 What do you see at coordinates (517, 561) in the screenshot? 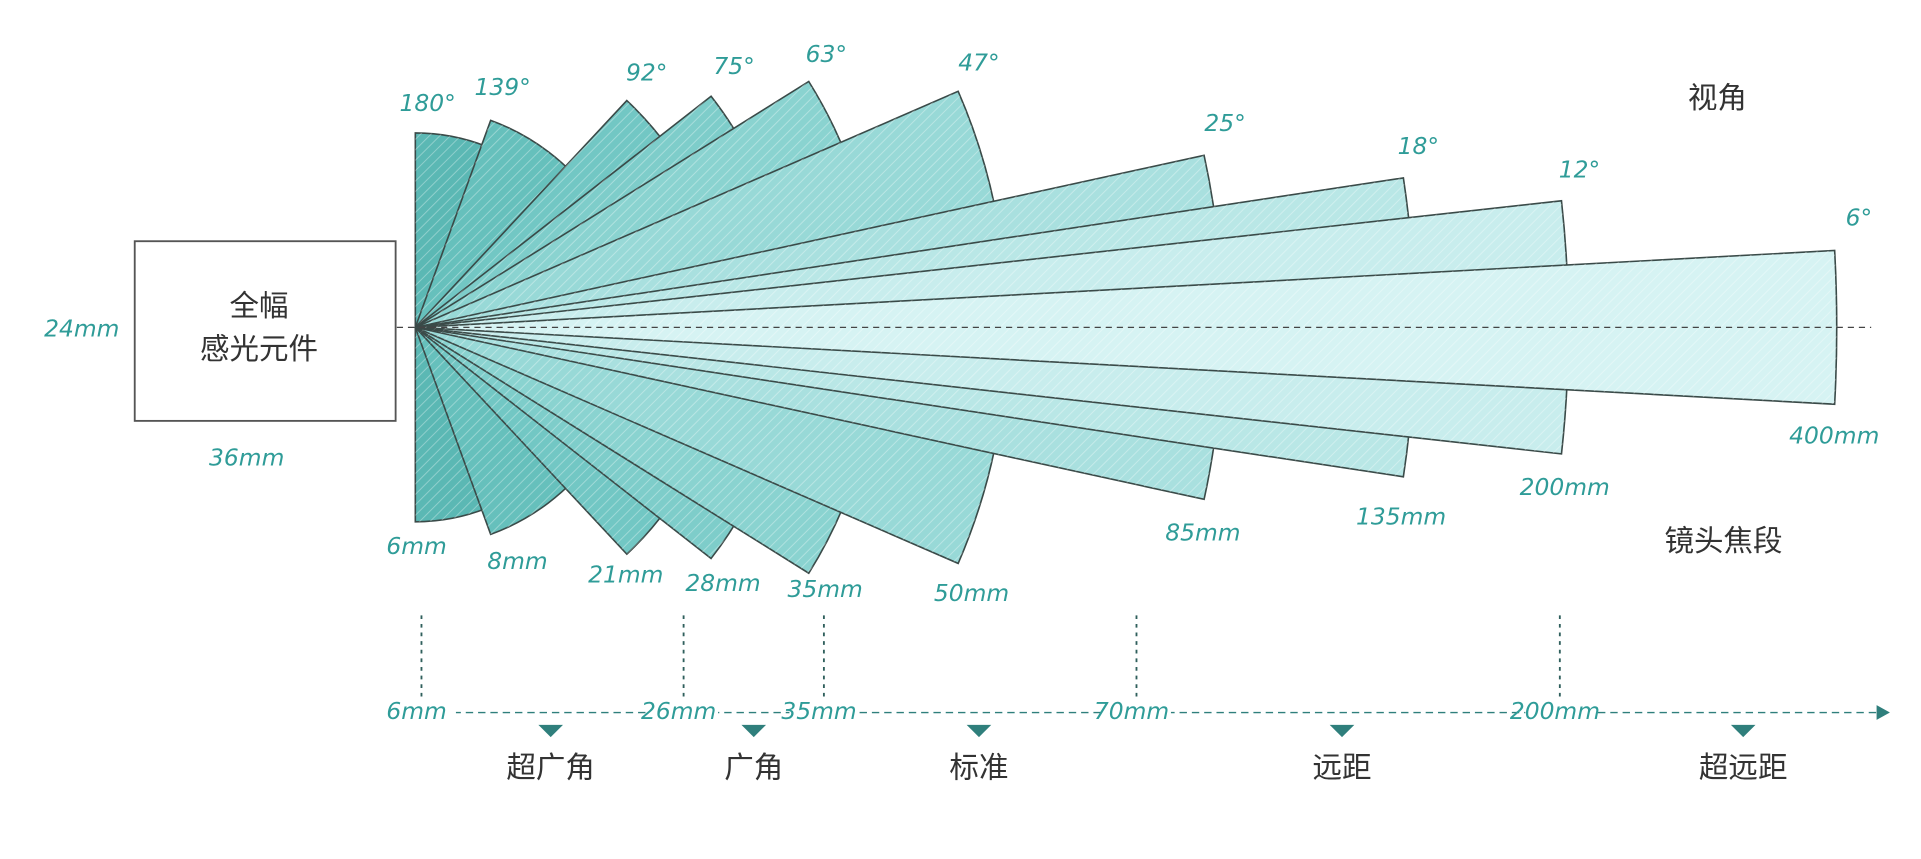
I see `focal-label: 8mm` at bounding box center [517, 561].